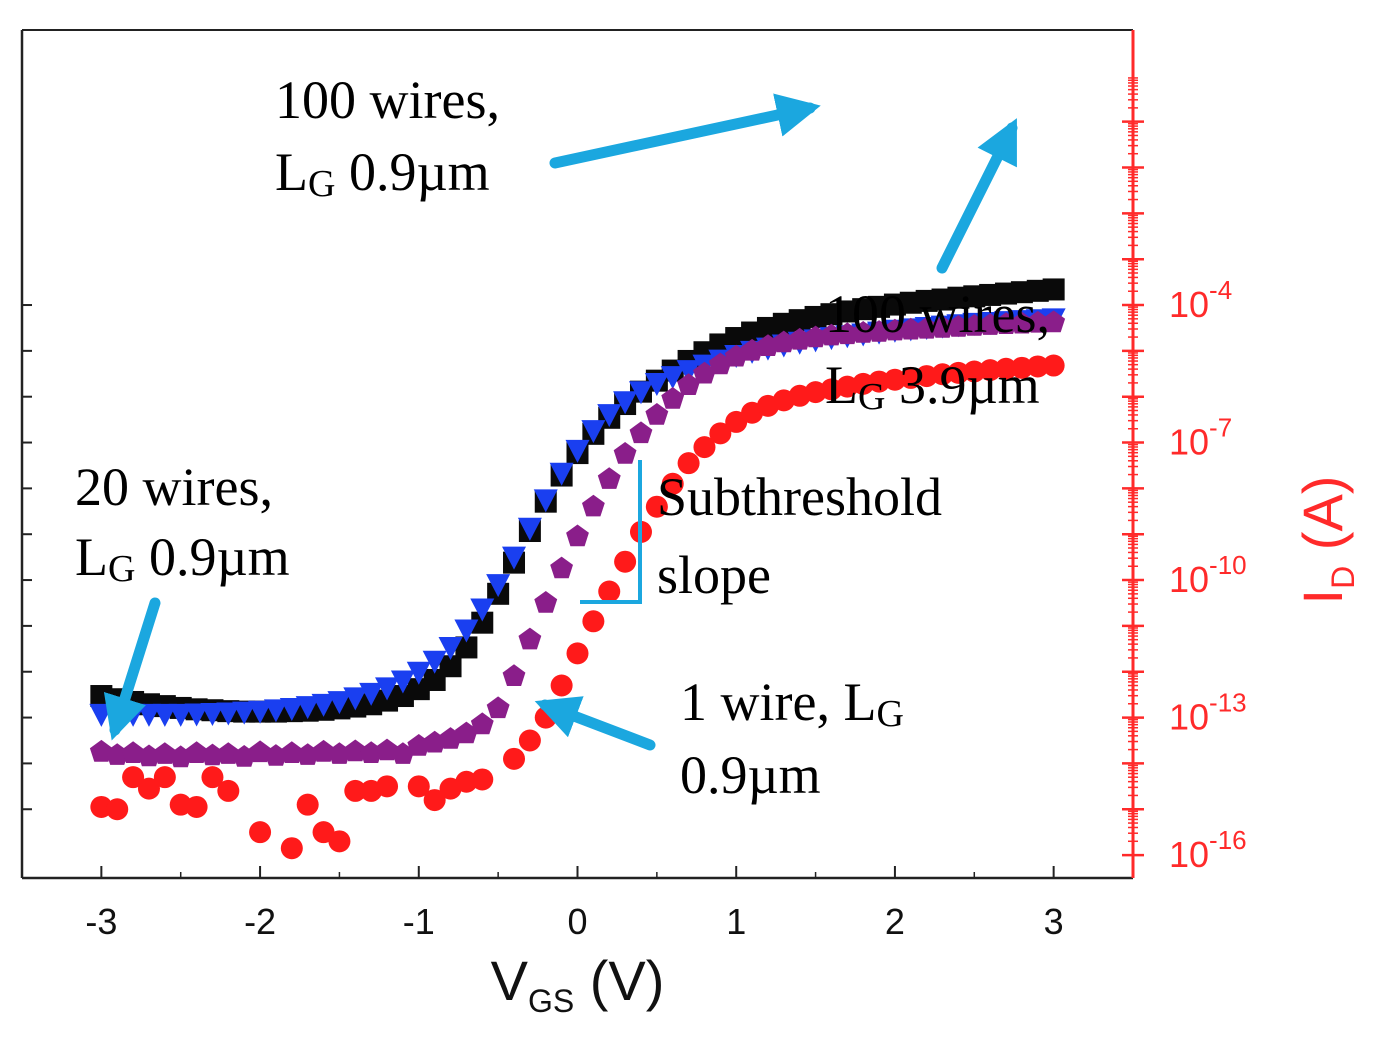 The image size is (1397, 1053). I want to click on annotation-line: 20 wires,, so click(174, 487).